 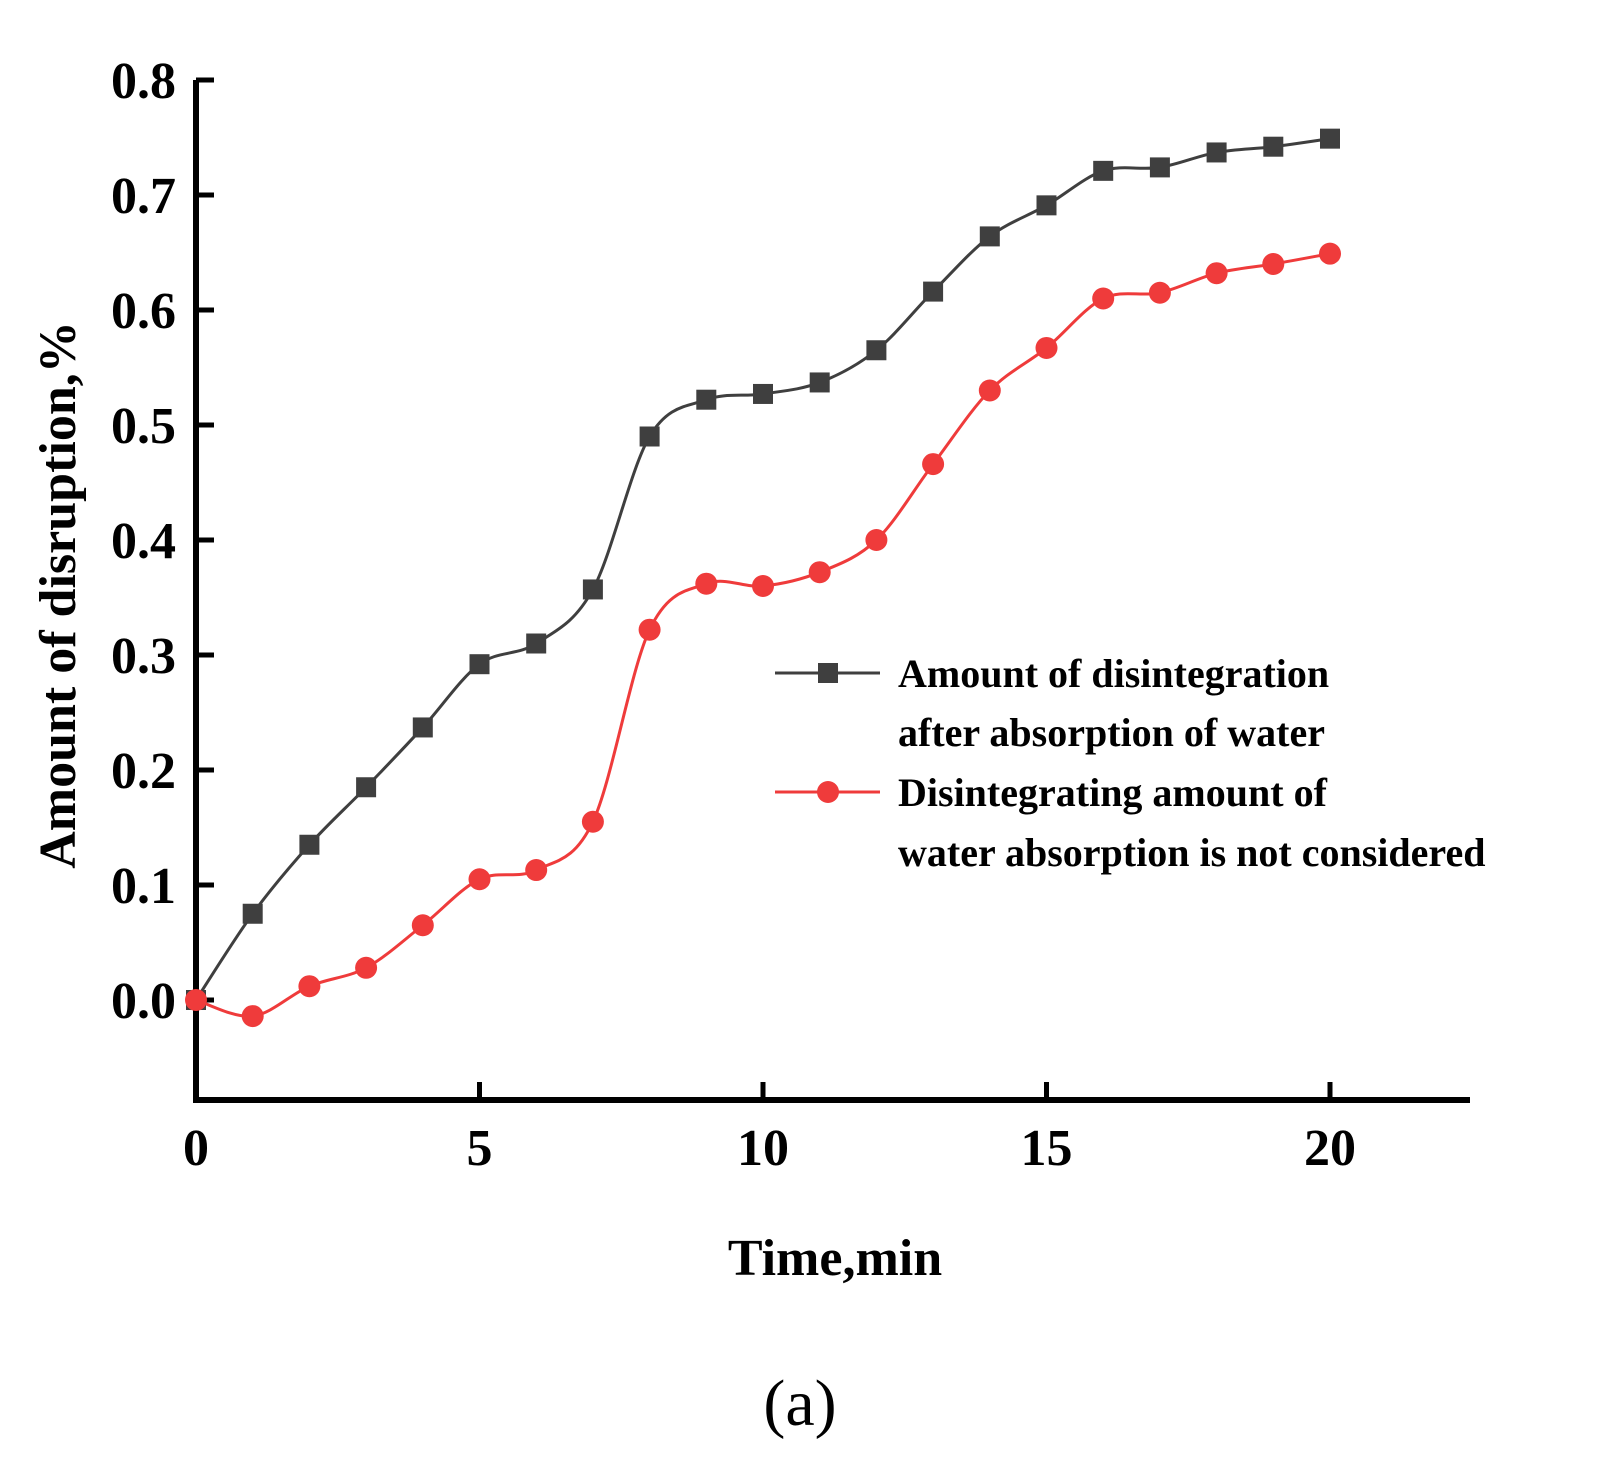 I want to click on x-tick-label: 15, so click(x=1047, y=1148).